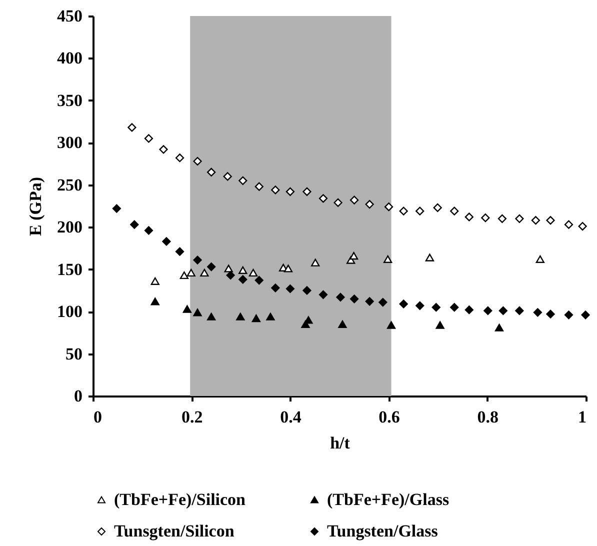 This screenshot has width=597, height=546. What do you see at coordinates (582, 417) in the screenshot?
I see `x-tick-label: 1` at bounding box center [582, 417].